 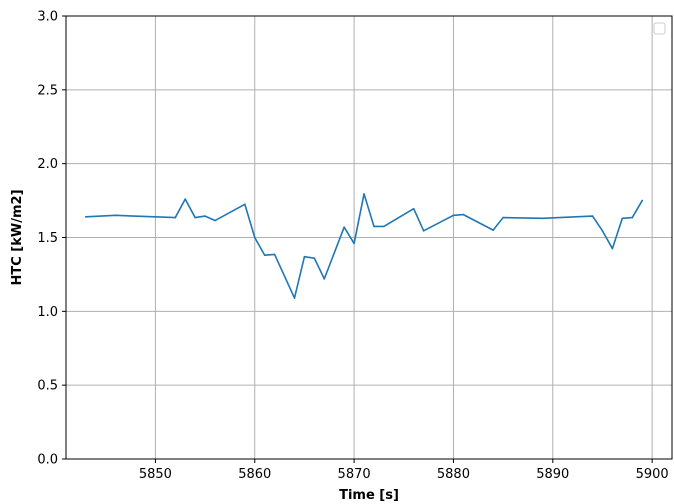 I want to click on x-tick-label: 5890, so click(x=552, y=474).